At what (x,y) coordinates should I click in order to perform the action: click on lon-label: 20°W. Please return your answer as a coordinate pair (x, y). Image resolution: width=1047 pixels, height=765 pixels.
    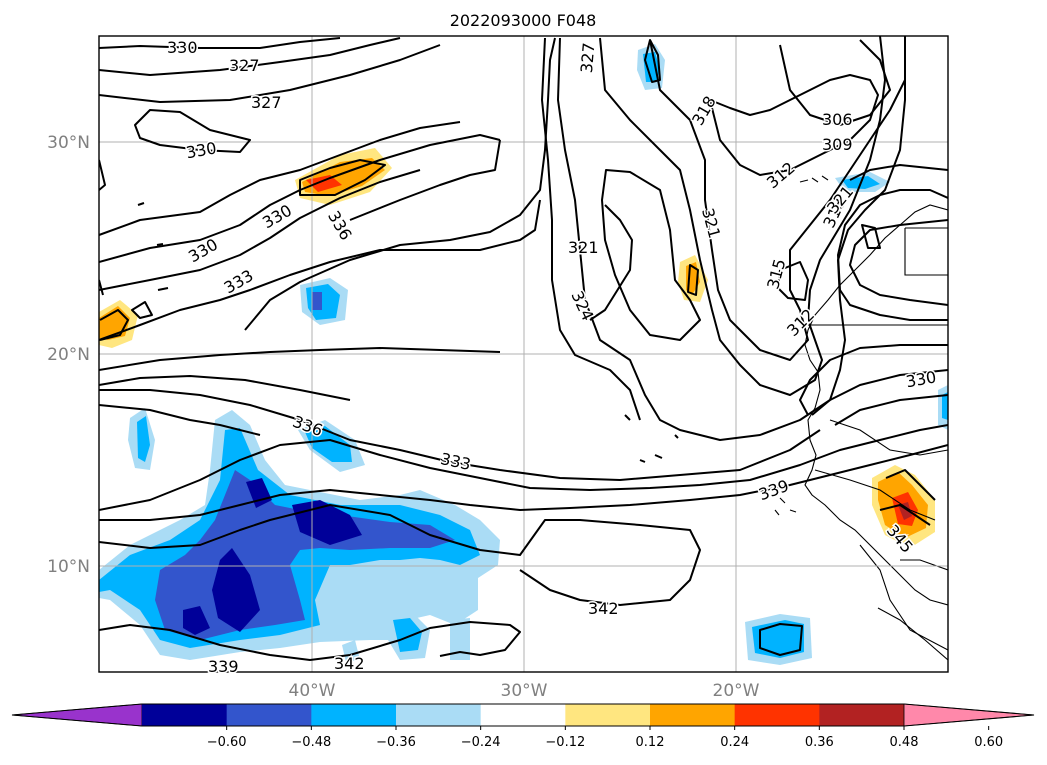
    Looking at the image, I should click on (736, 691).